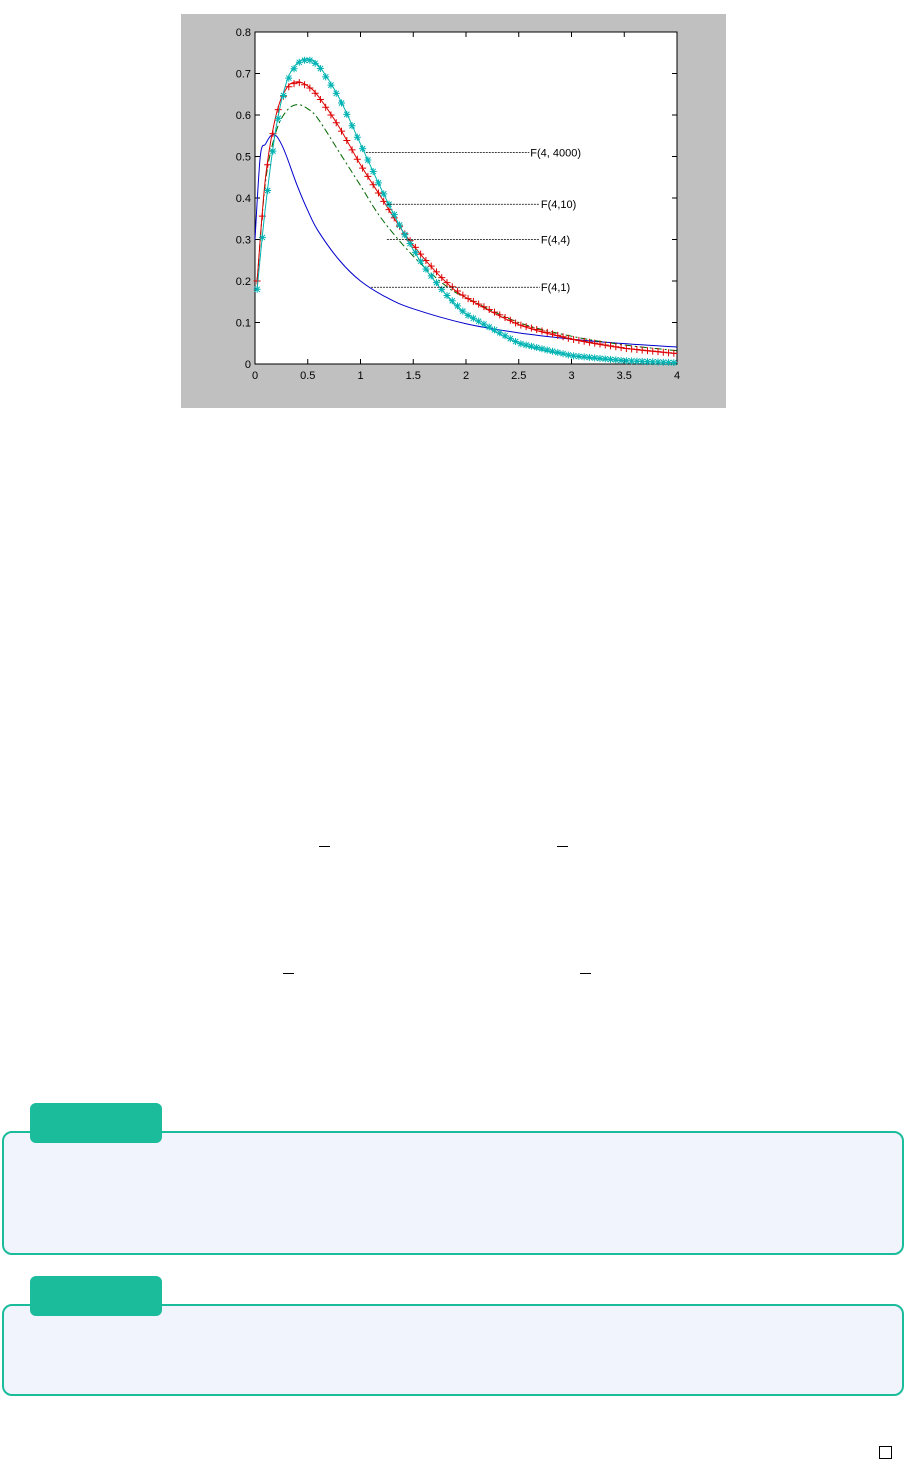 This screenshot has width=908, height=1467. Describe the element at coordinates (243, 199) in the screenshot. I see `y-tick-label: 0.4` at that location.